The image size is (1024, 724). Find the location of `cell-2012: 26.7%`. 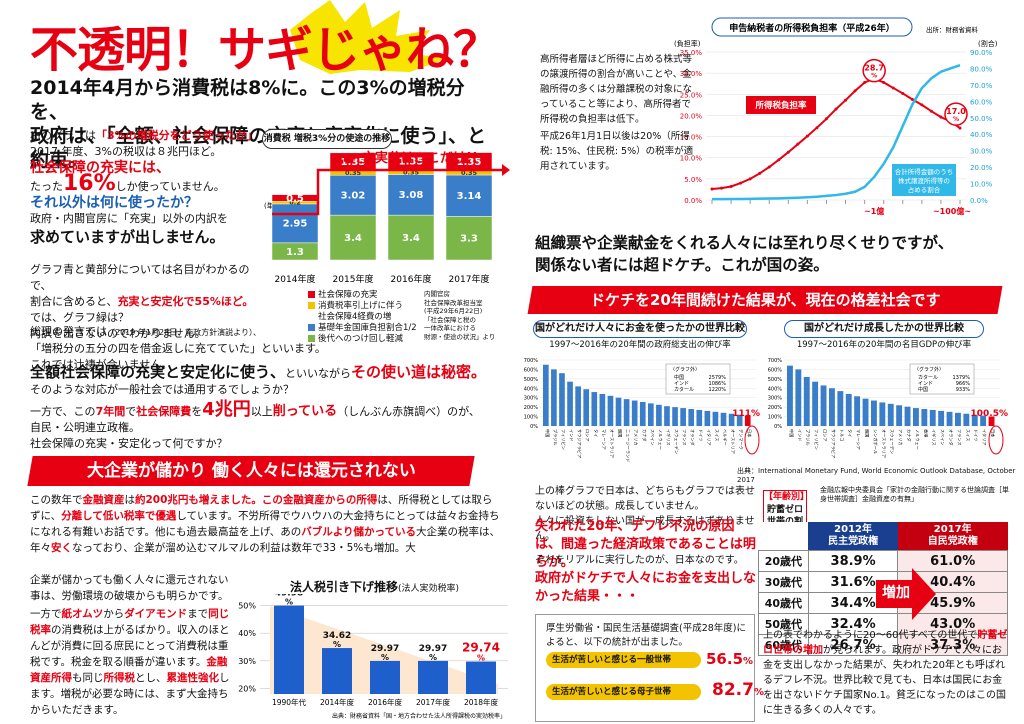

cell-2012: 26.7% is located at coordinates (853, 645).